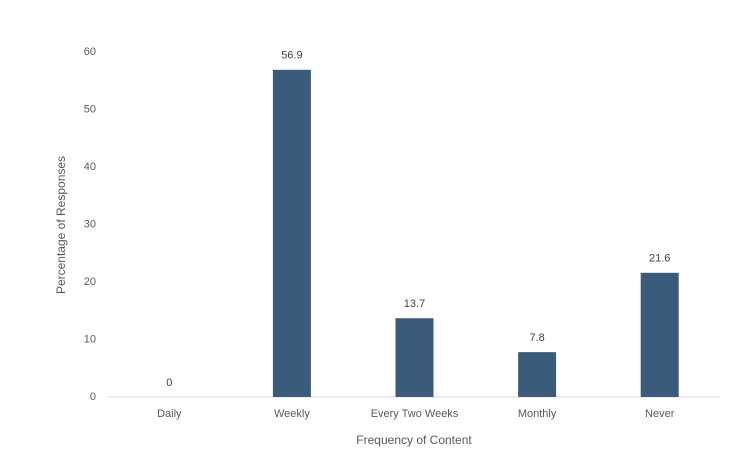 This screenshot has width=750, height=464. Describe the element at coordinates (169, 383) in the screenshot. I see `value-label: 0` at that location.